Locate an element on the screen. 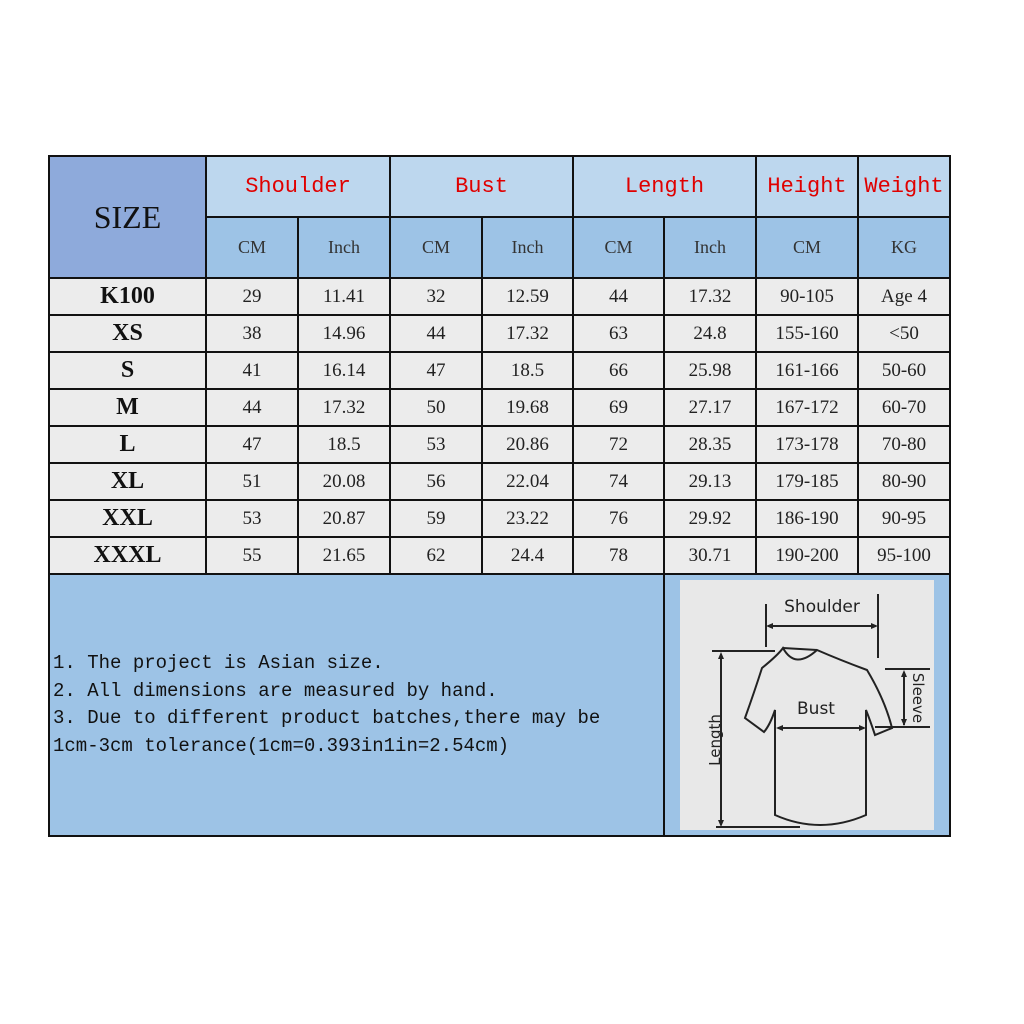  size-cell: L is located at coordinates (127, 444).